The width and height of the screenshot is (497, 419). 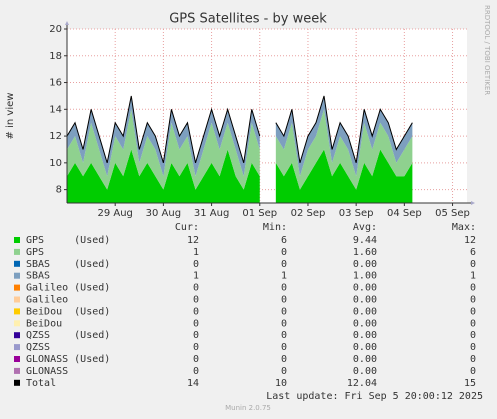 I want to click on legend-name: Galileo (Used), so click(x=68, y=288).